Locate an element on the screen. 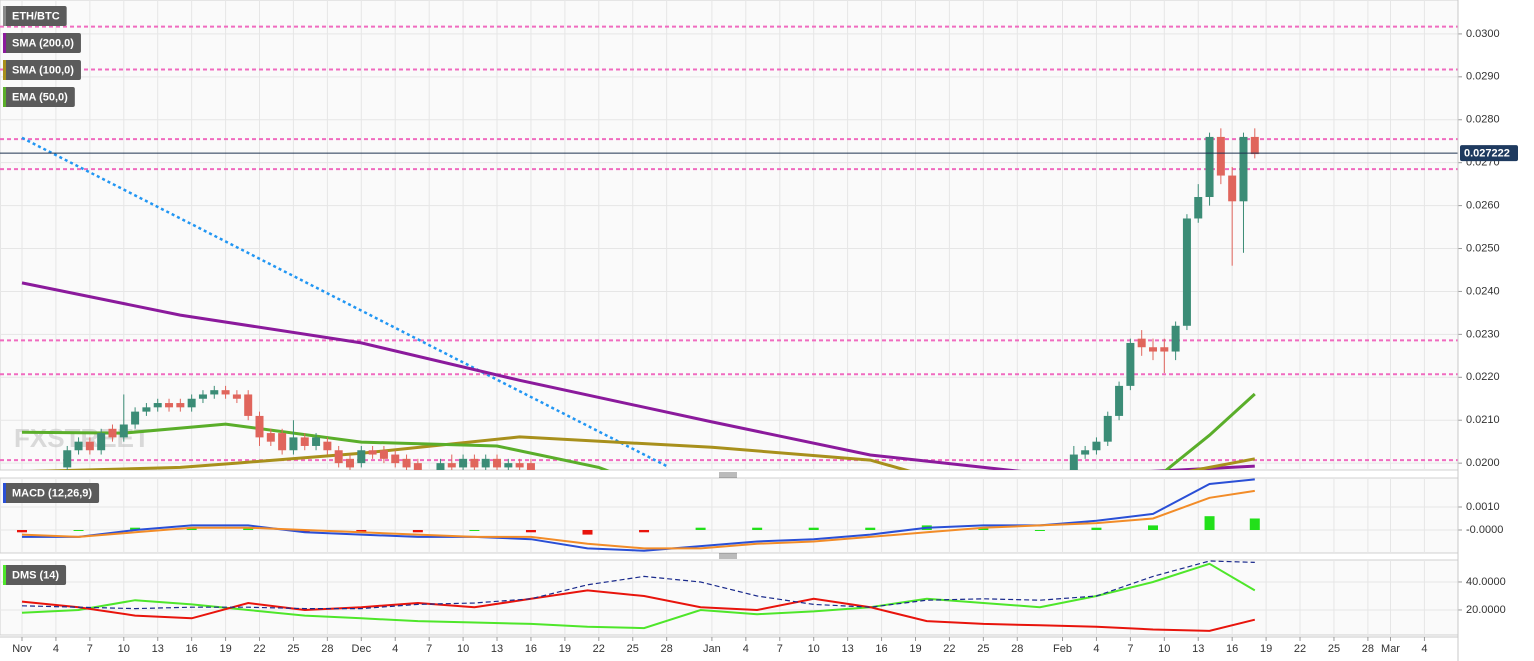 This screenshot has height=661, width=1534. legend-label: DMS (14) is located at coordinates (35, 575).